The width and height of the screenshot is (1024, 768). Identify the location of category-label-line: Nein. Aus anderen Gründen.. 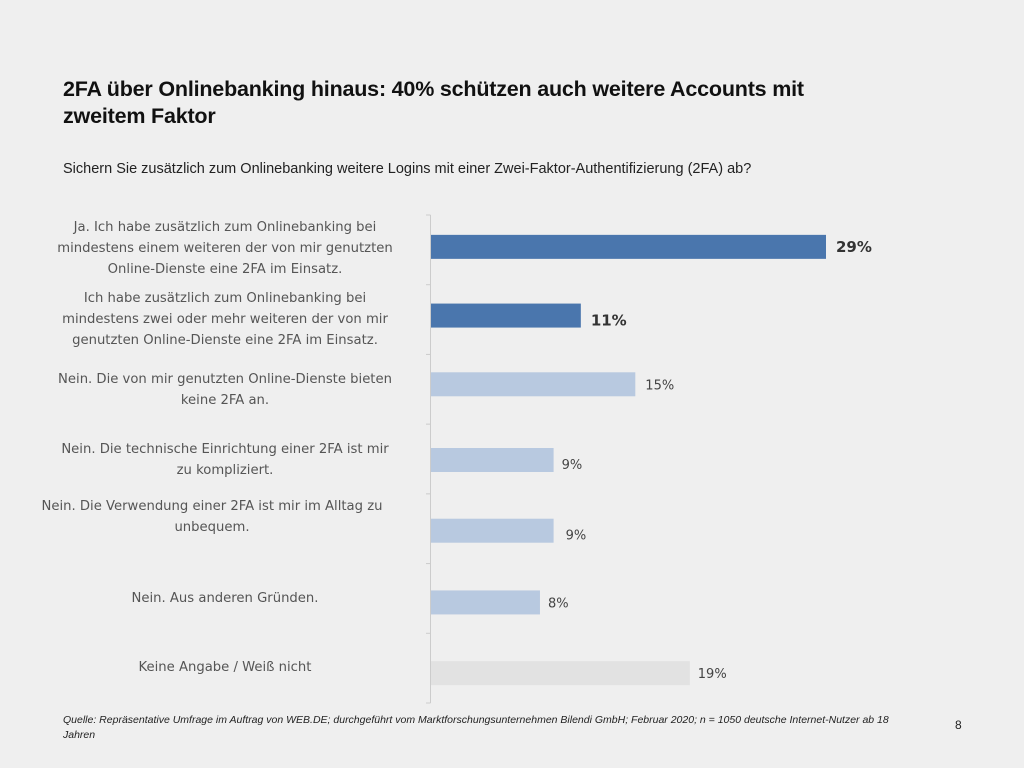
(225, 598).